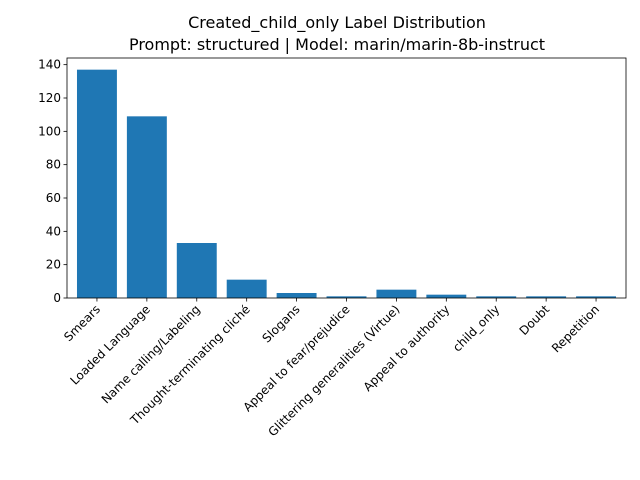  What do you see at coordinates (535, 320) in the screenshot?
I see `x-tick-label-10: Doubt` at bounding box center [535, 320].